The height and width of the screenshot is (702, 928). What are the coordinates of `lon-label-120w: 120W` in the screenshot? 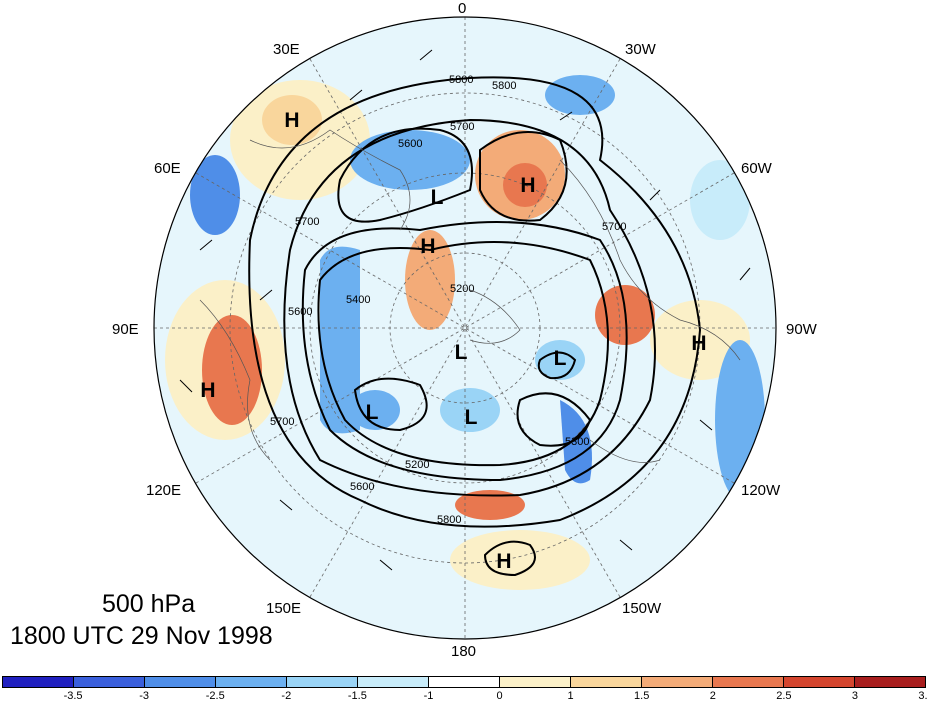 It's located at (761, 490).